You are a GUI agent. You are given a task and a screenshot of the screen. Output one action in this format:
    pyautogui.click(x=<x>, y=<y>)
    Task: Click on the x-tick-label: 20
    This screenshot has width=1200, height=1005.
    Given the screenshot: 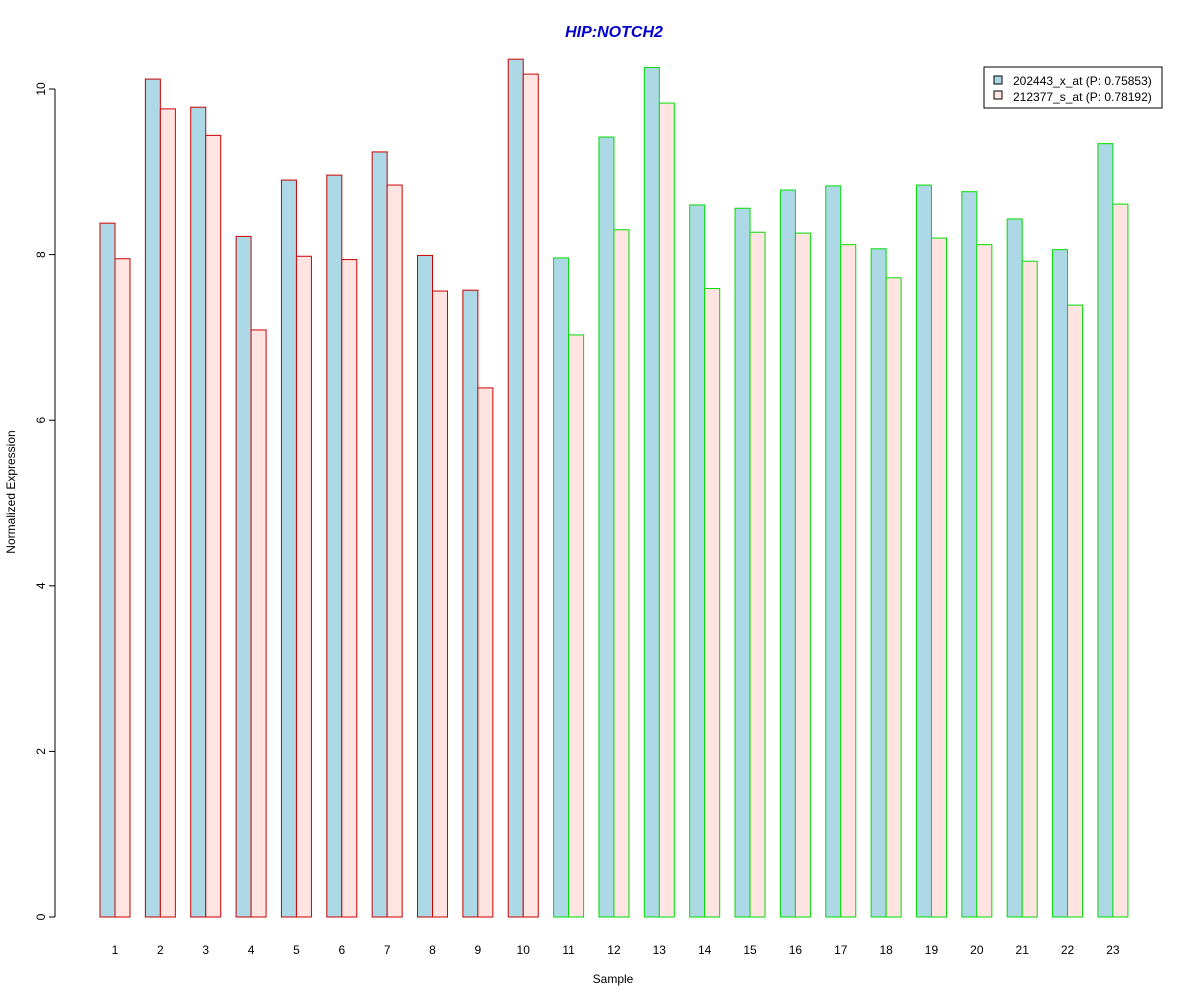 What is the action you would take?
    pyautogui.click(x=977, y=950)
    